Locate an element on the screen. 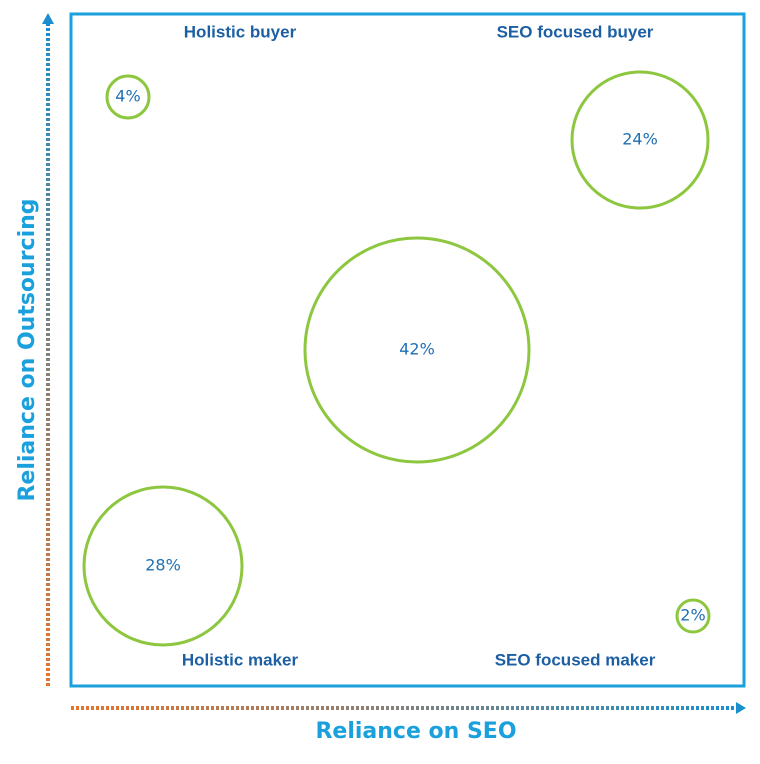  bubble-label: 24% is located at coordinates (640, 139).